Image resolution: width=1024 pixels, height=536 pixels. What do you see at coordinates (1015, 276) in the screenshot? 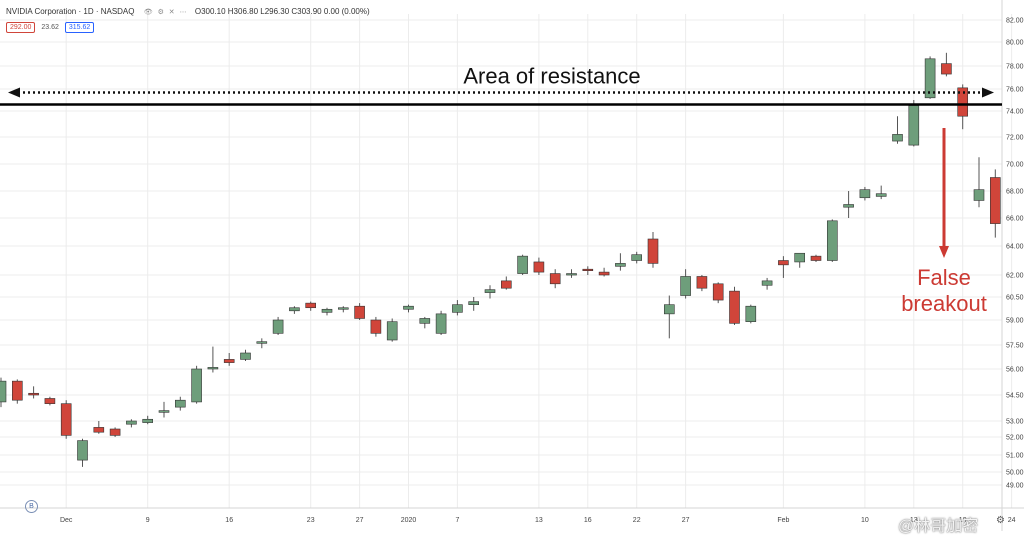
I see `y-tick-label: 62.00` at bounding box center [1015, 276].